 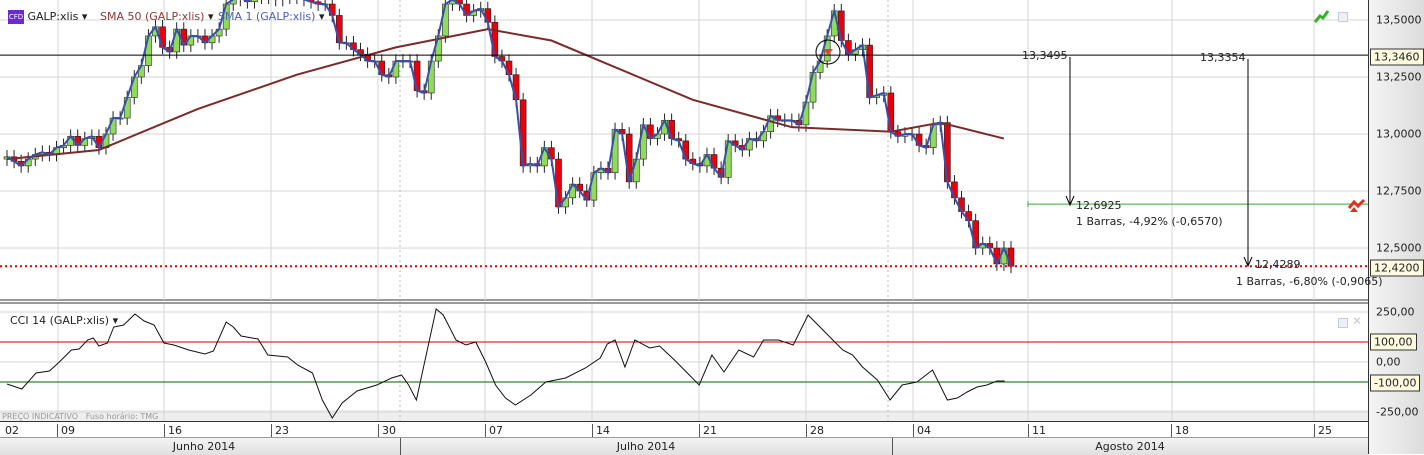 What do you see at coordinates (601, 431) in the screenshot?
I see `date-label: 14` at bounding box center [601, 431].